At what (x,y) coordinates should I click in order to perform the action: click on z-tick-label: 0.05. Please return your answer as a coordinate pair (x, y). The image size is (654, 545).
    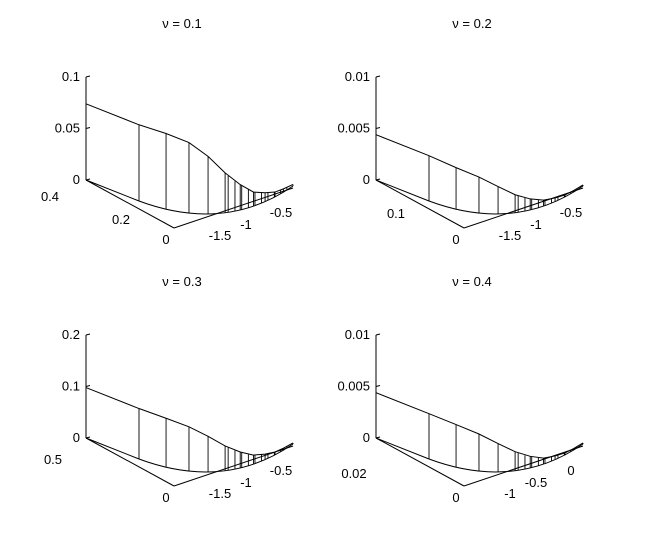
    Looking at the image, I should click on (67, 128).